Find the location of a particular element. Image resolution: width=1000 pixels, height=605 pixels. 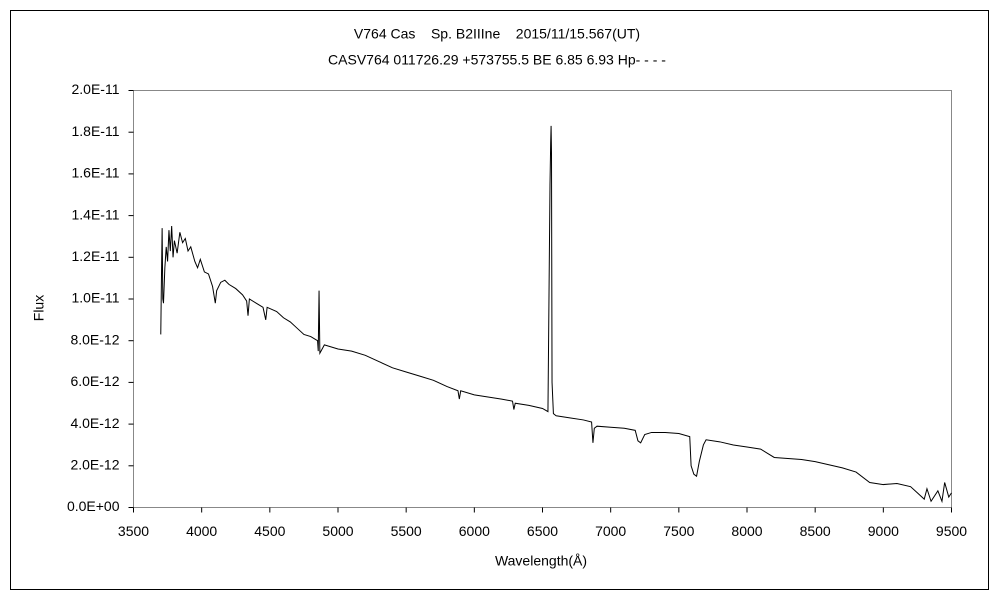

y-tick-label: 0.0E+00 is located at coordinates (93, 506).